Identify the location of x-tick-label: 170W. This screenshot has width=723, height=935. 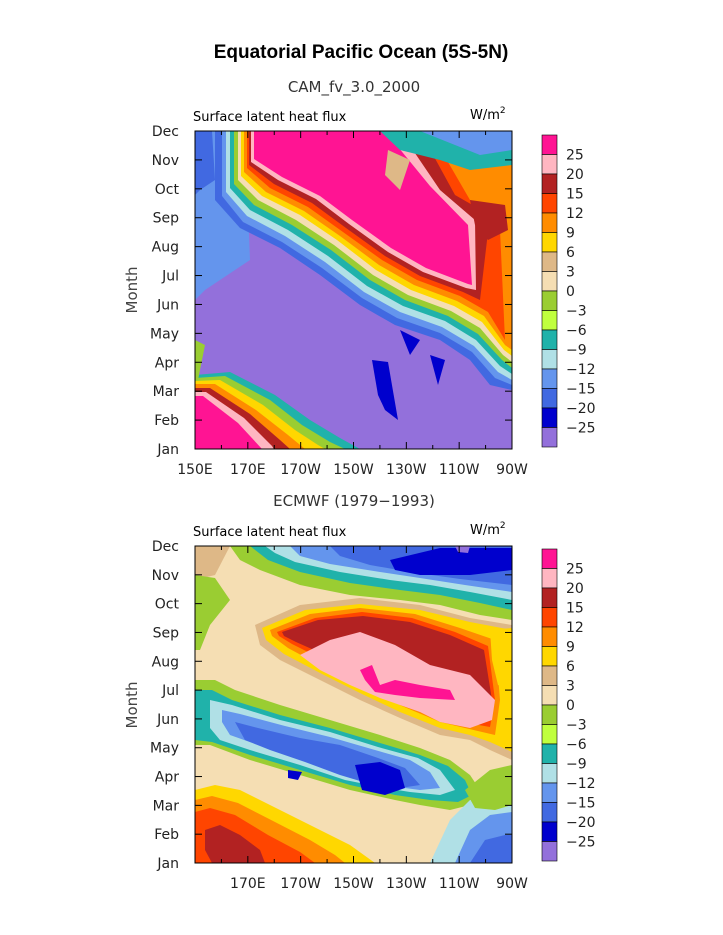
(300, 884).